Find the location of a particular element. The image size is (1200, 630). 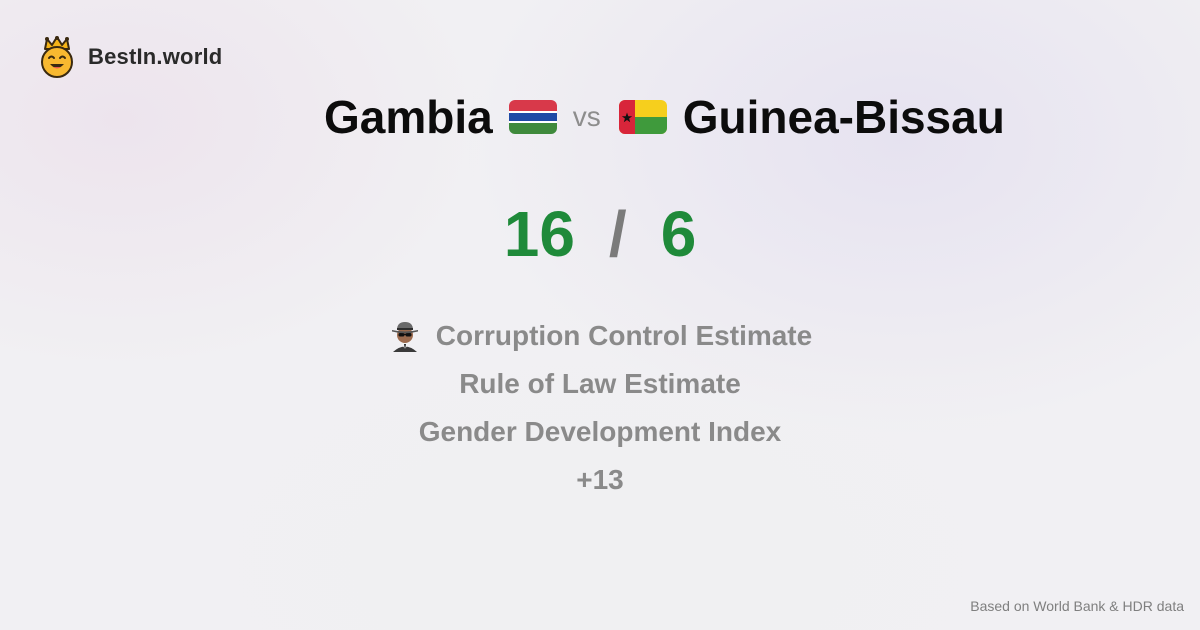

metric-label: Gender Development Index is located at coordinates (600, 431).